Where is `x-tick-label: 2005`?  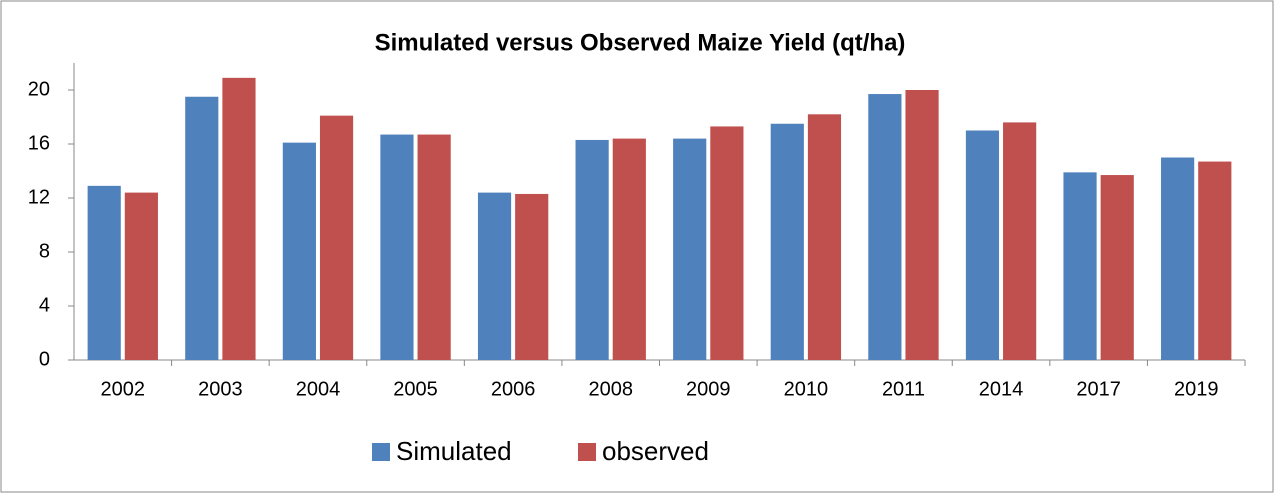 x-tick-label: 2005 is located at coordinates (415, 389).